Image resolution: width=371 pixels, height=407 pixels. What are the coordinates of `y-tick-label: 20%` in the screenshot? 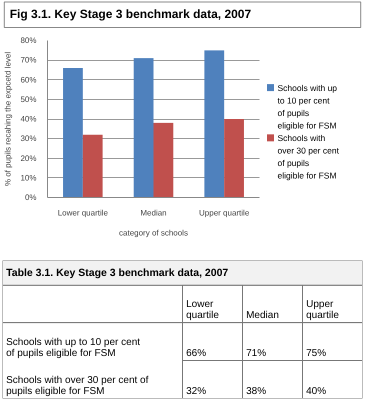 It's located at (28, 158).